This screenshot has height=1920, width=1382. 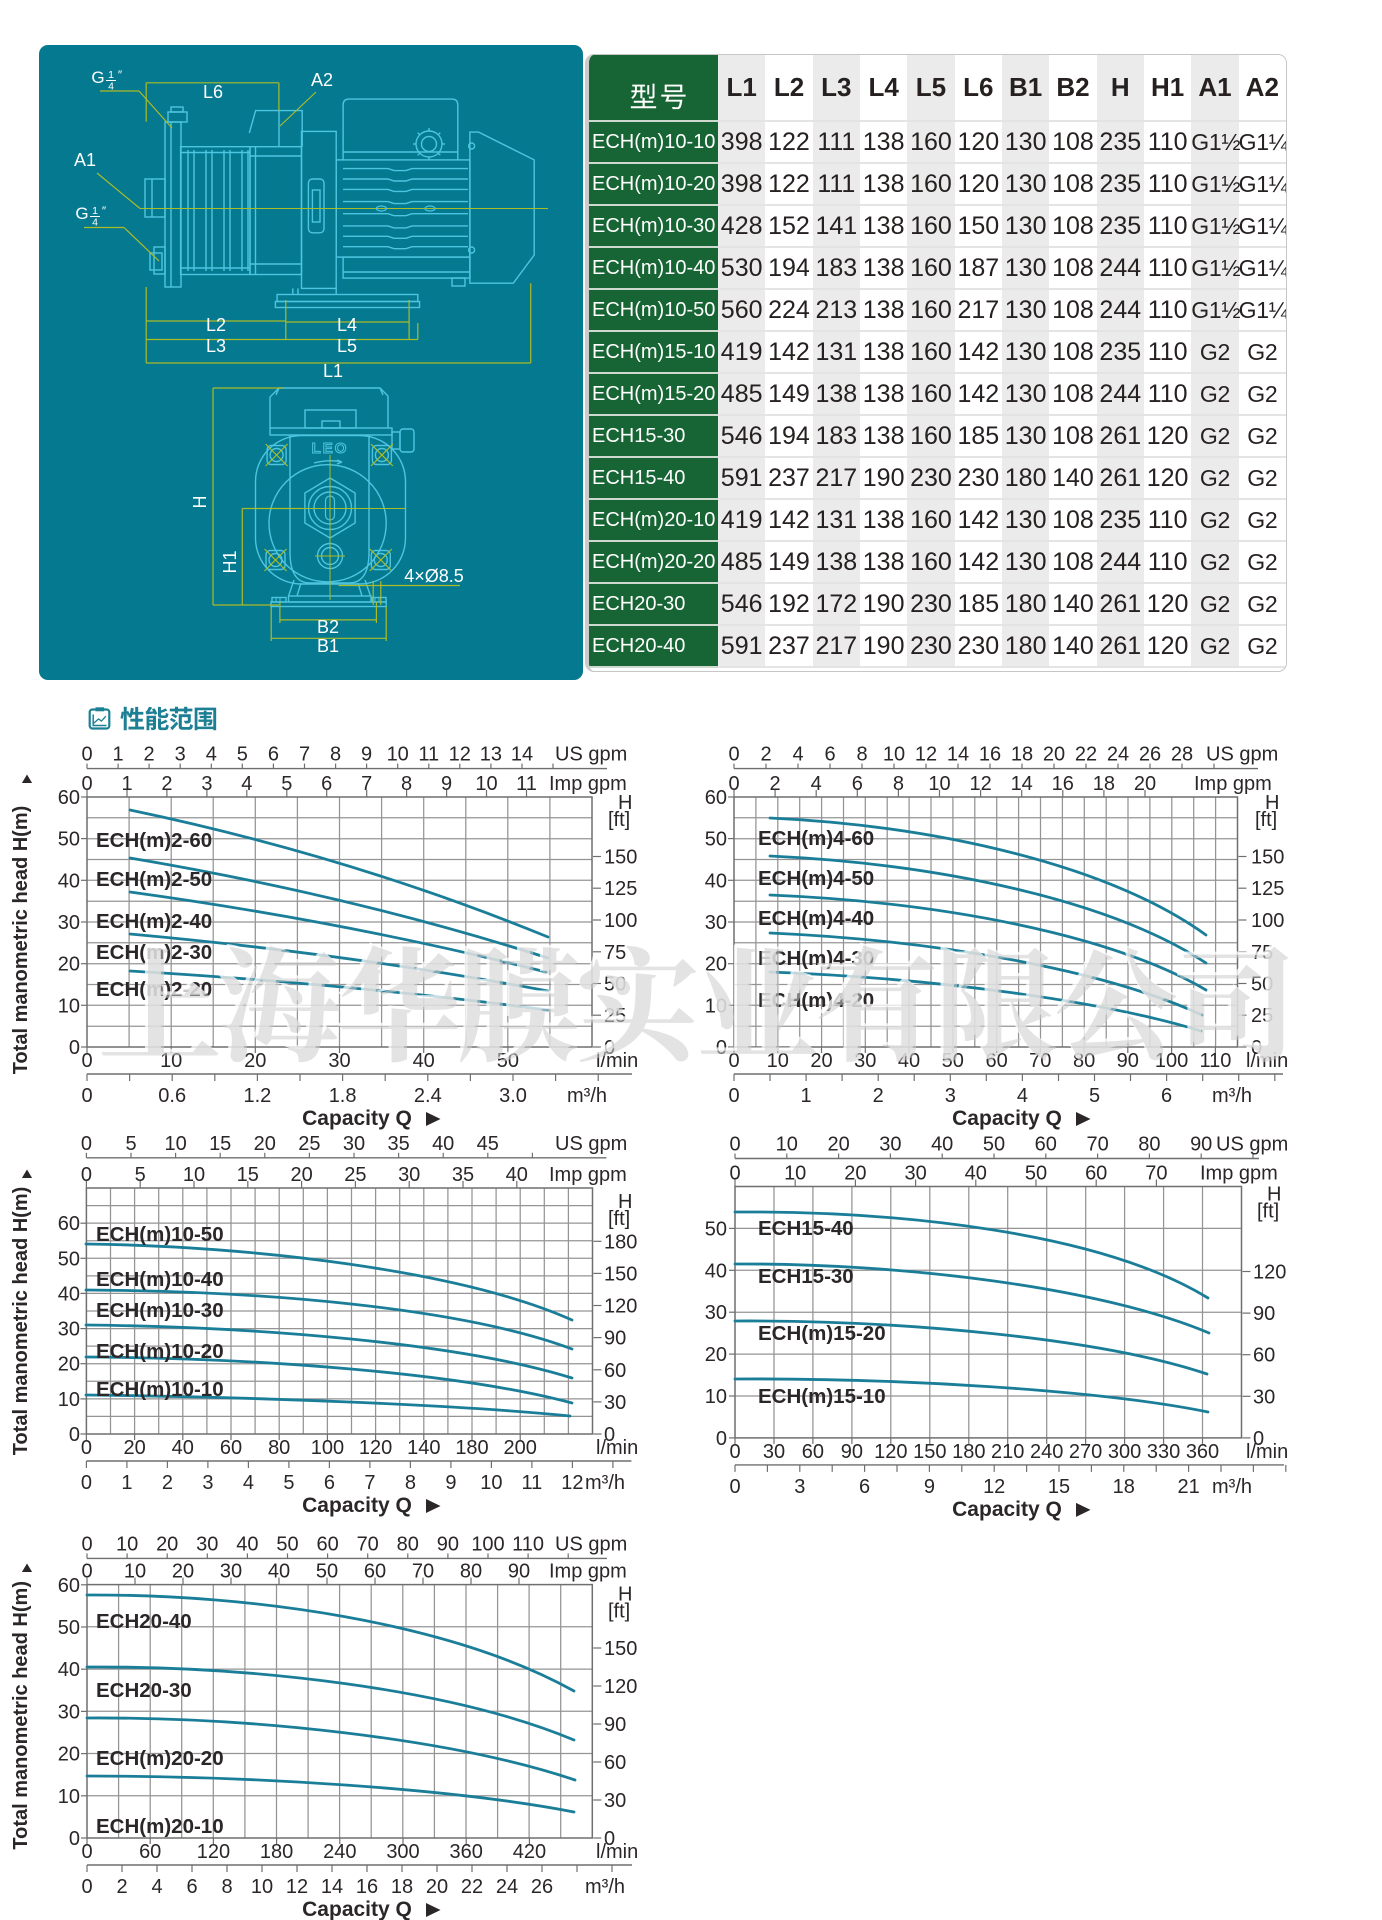 I want to click on svg-text: L2, so click(x=216, y=325).